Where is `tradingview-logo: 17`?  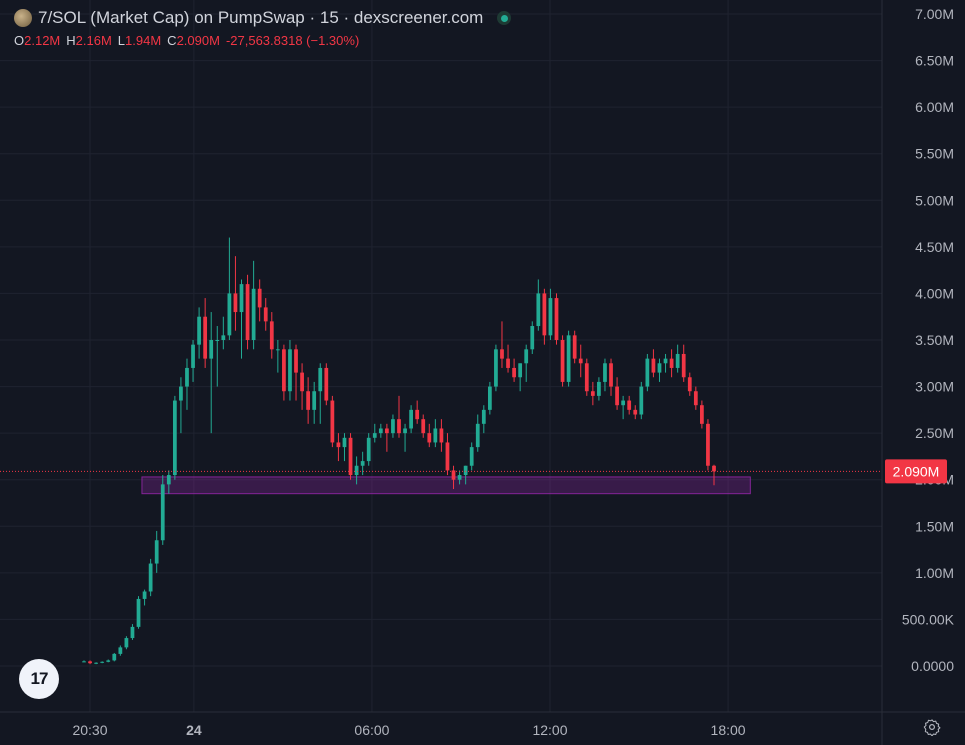
tradingview-logo: 17 is located at coordinates (39, 679).